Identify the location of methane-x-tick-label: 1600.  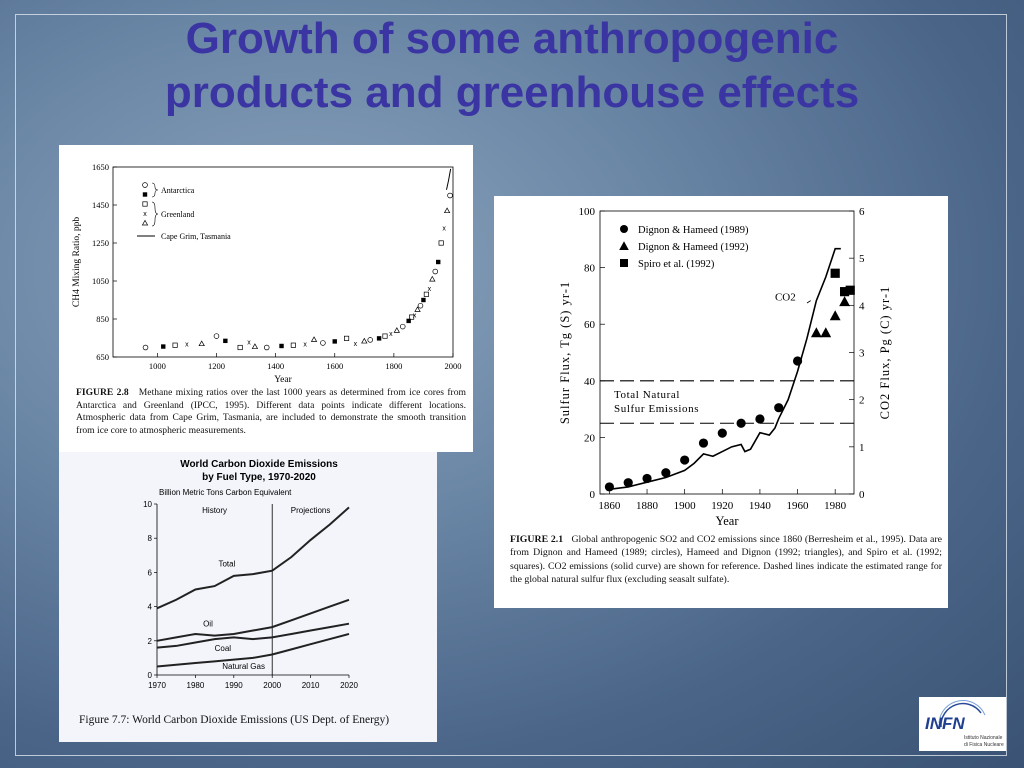
(334, 366).